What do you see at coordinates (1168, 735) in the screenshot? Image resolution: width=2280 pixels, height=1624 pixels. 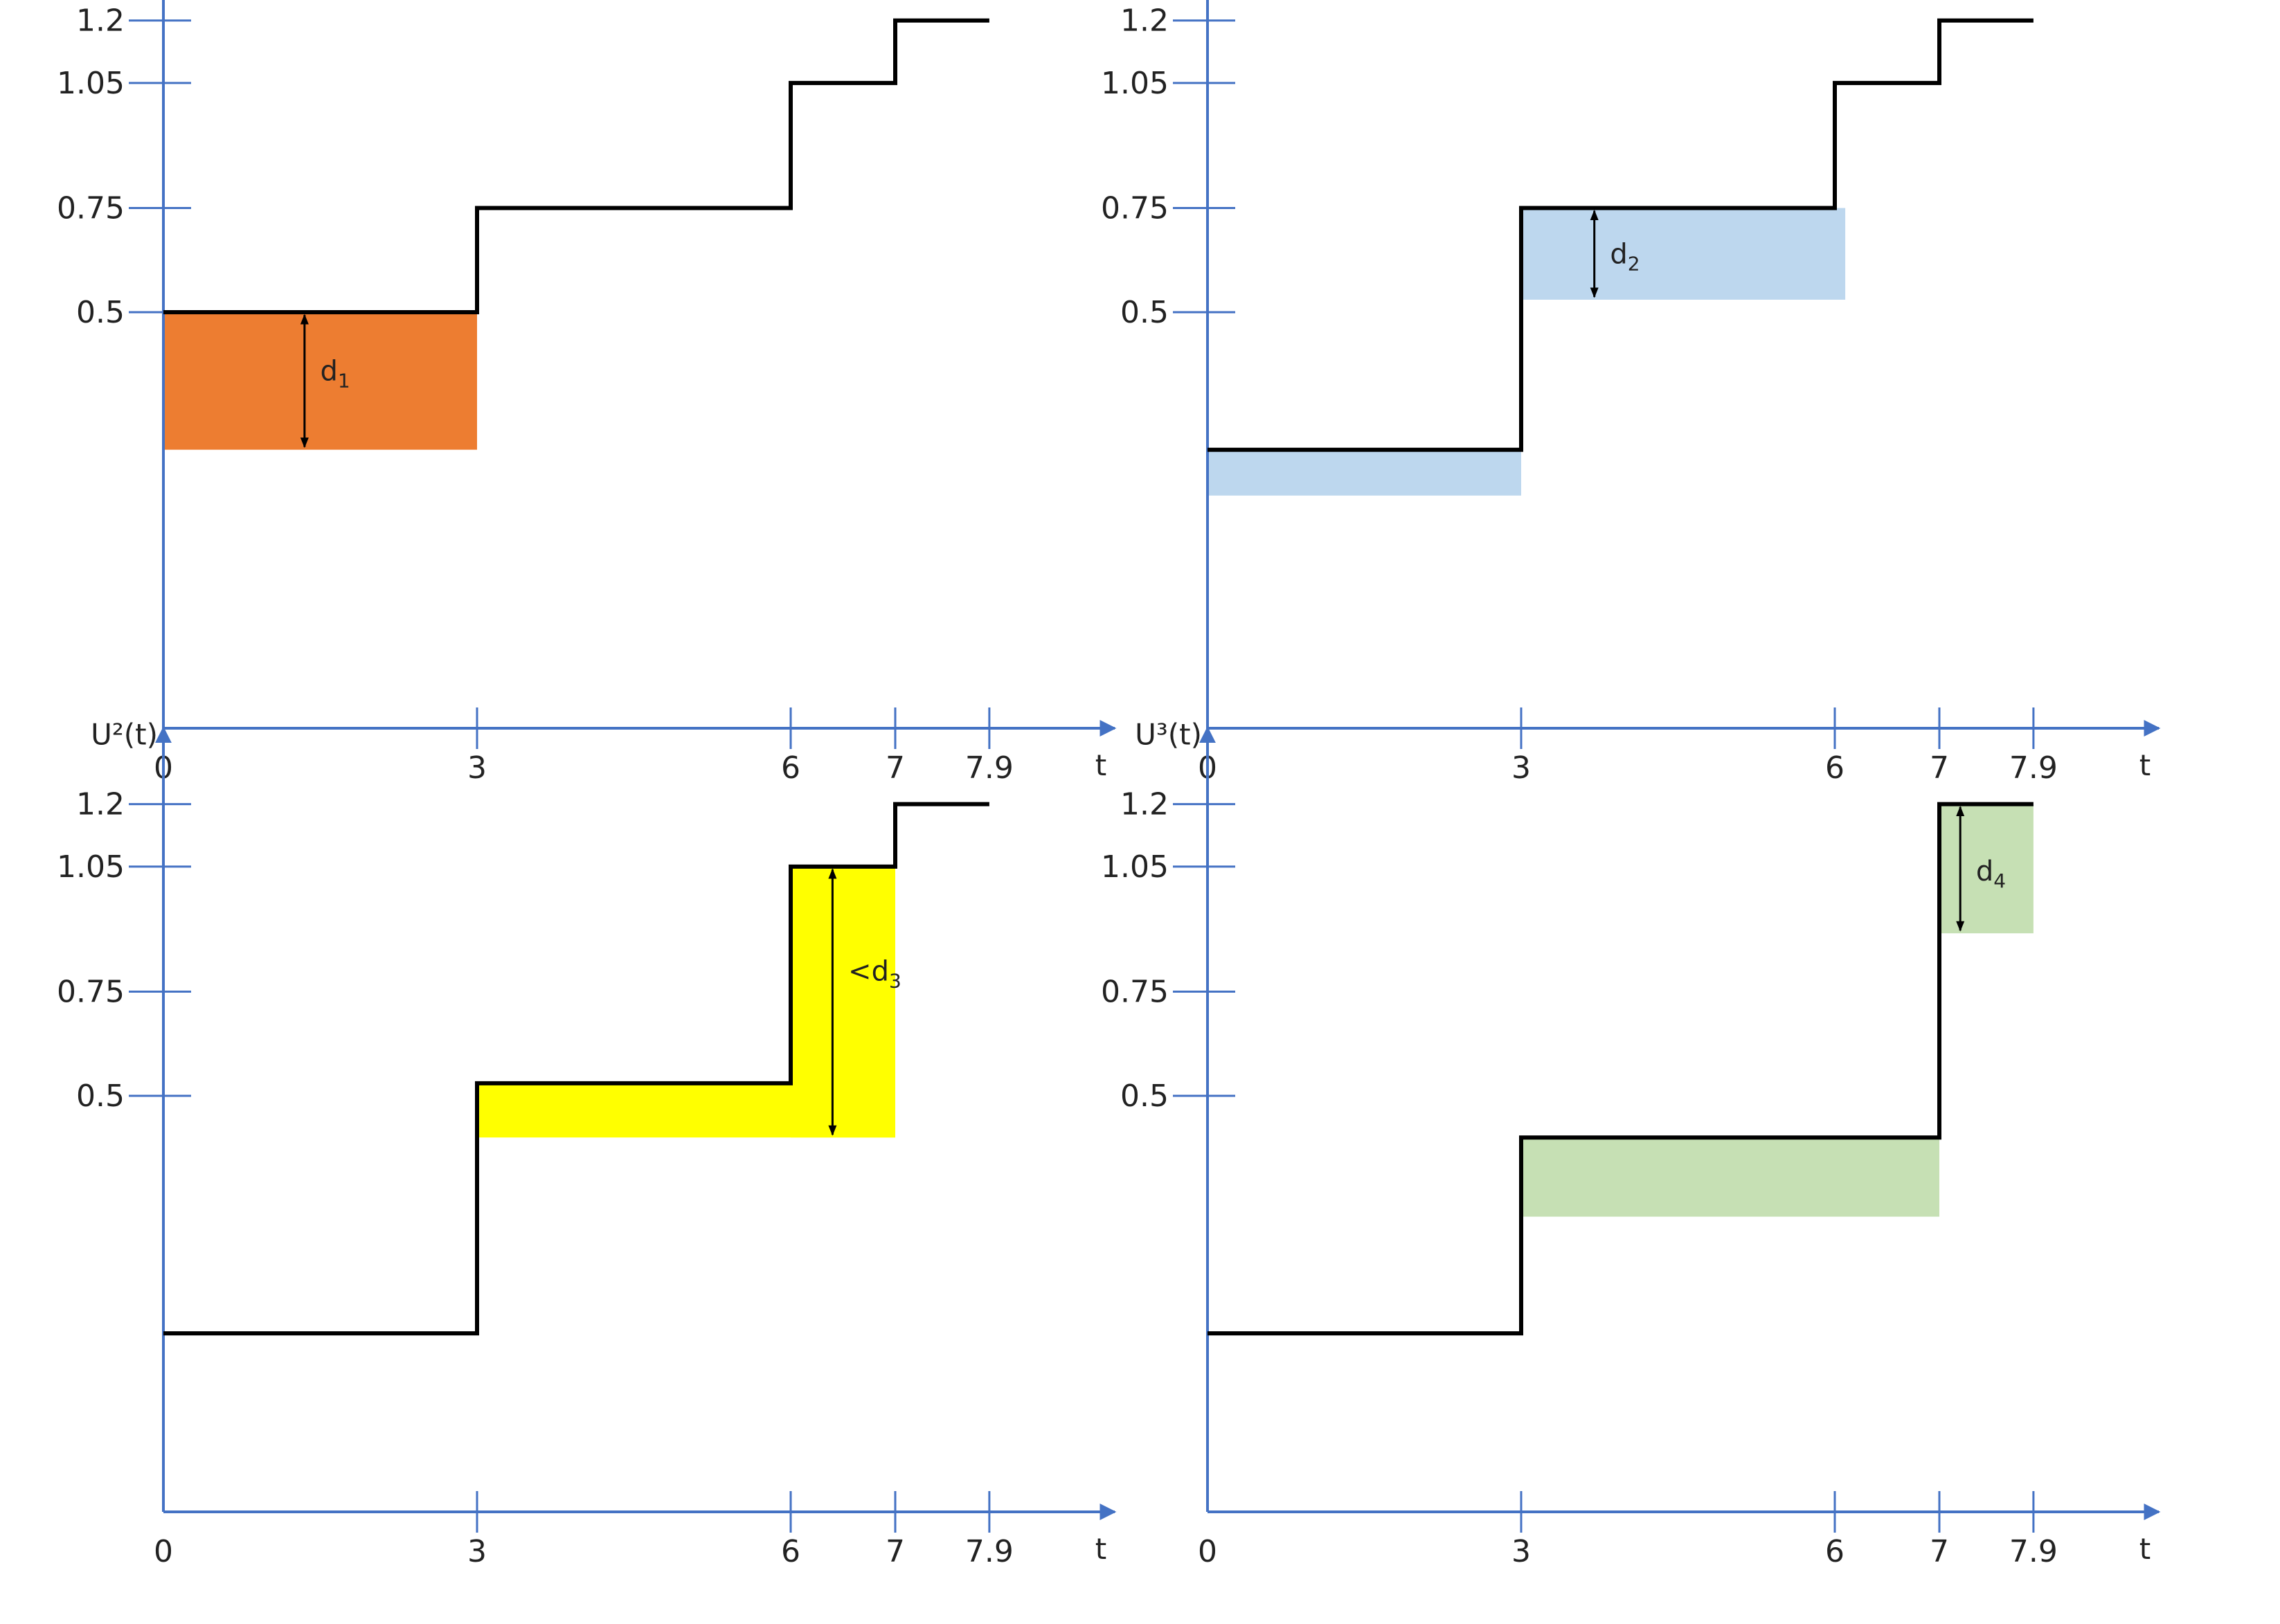 I see `y-axis-label: U³(t)` at bounding box center [1168, 735].